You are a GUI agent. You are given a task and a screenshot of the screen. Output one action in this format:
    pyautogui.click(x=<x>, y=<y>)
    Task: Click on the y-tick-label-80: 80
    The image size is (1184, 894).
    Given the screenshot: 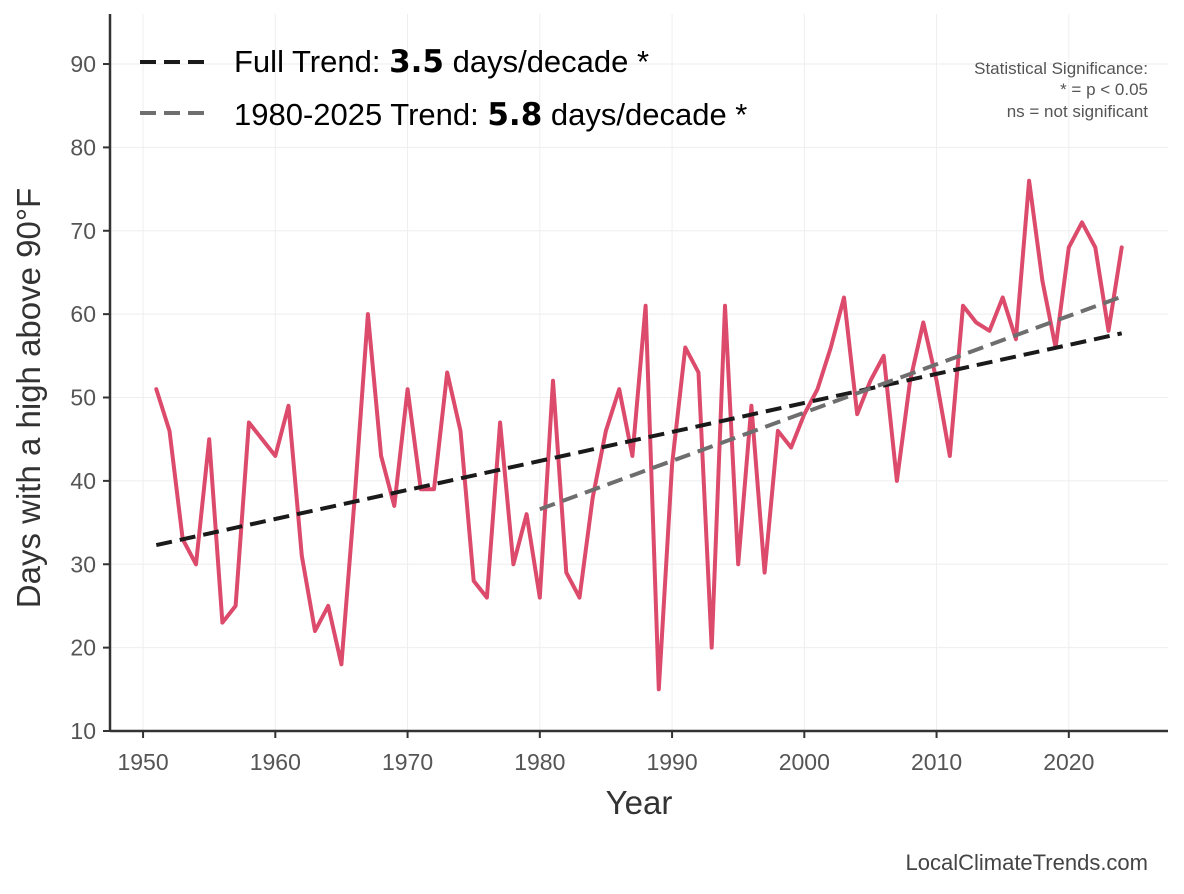 What is the action you would take?
    pyautogui.click(x=83, y=147)
    